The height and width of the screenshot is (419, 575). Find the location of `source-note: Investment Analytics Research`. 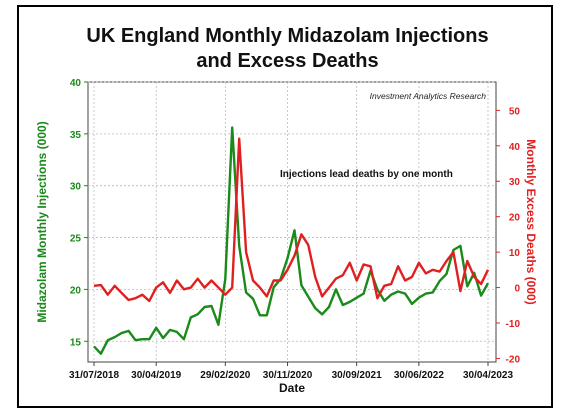

source-note: Investment Analytics Research is located at coordinates (428, 96).